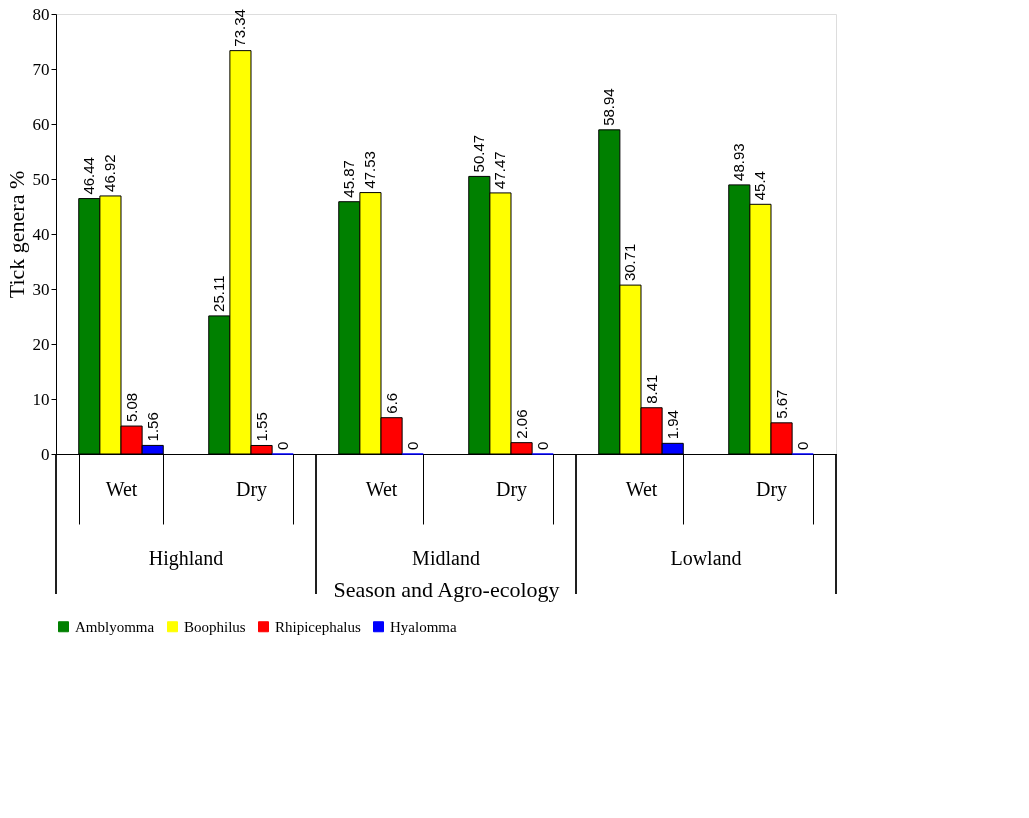 This screenshot has height=818, width=1029. Describe the element at coordinates (16, 234) in the screenshot. I see `y-axis-title: Tick genera %` at that location.